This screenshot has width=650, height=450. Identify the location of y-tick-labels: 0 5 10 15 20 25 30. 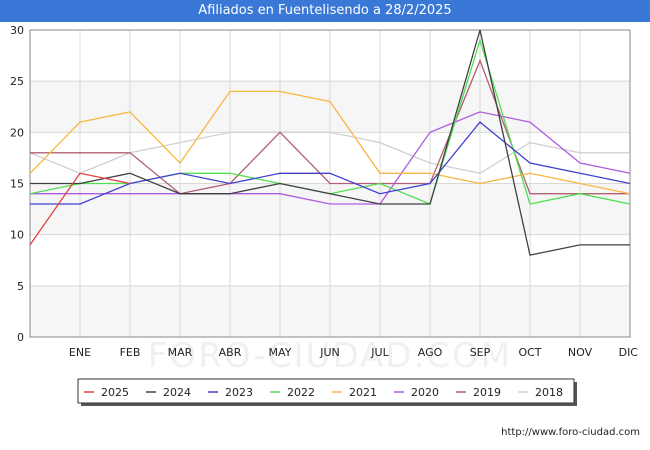
(17, 184).